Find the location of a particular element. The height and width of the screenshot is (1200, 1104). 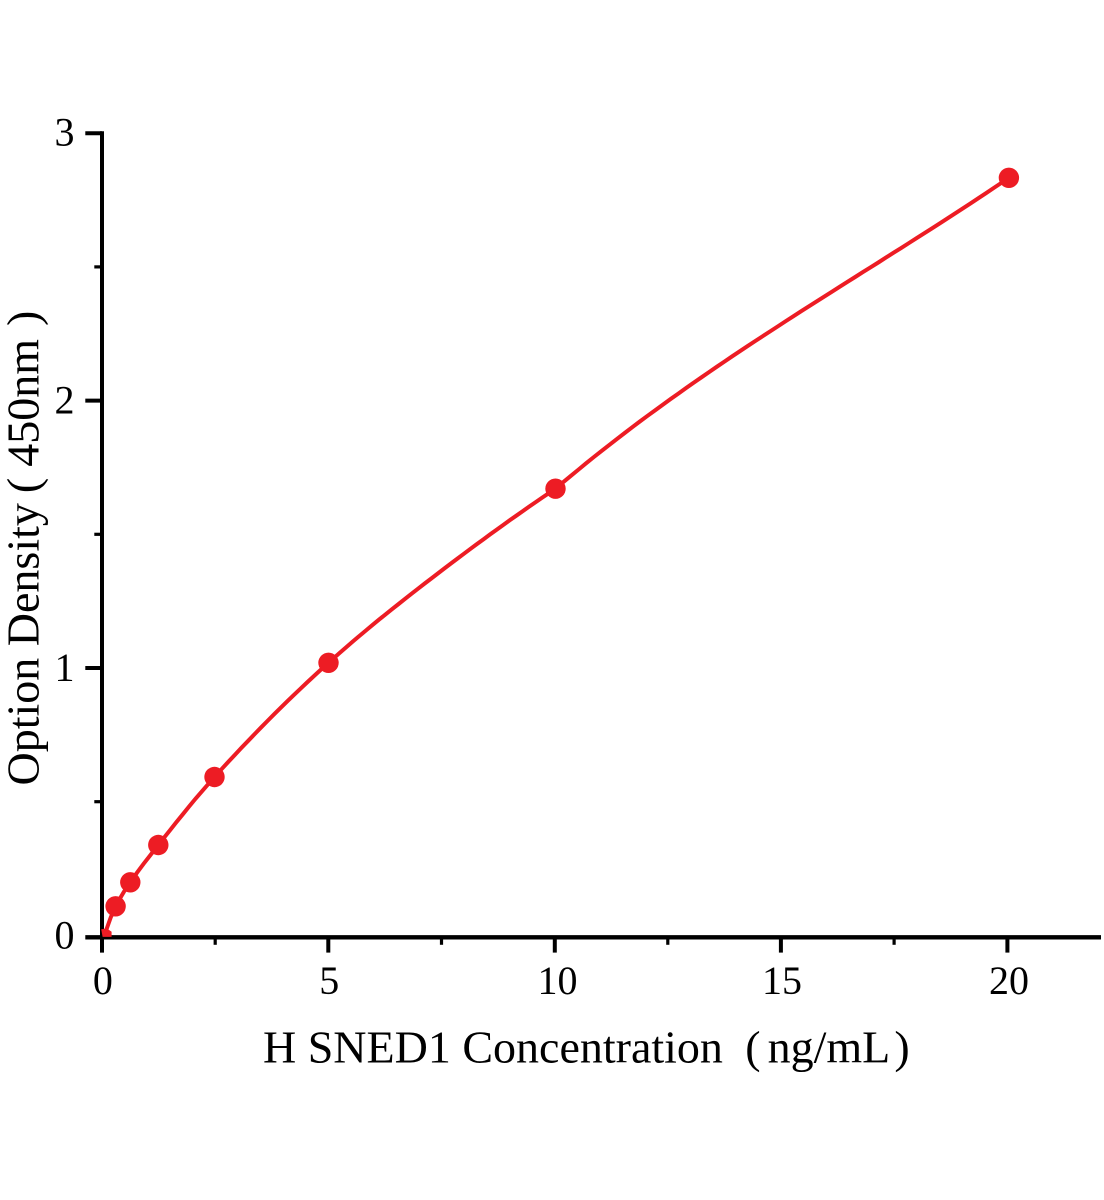

svg-text: 10 is located at coordinates (558, 980).